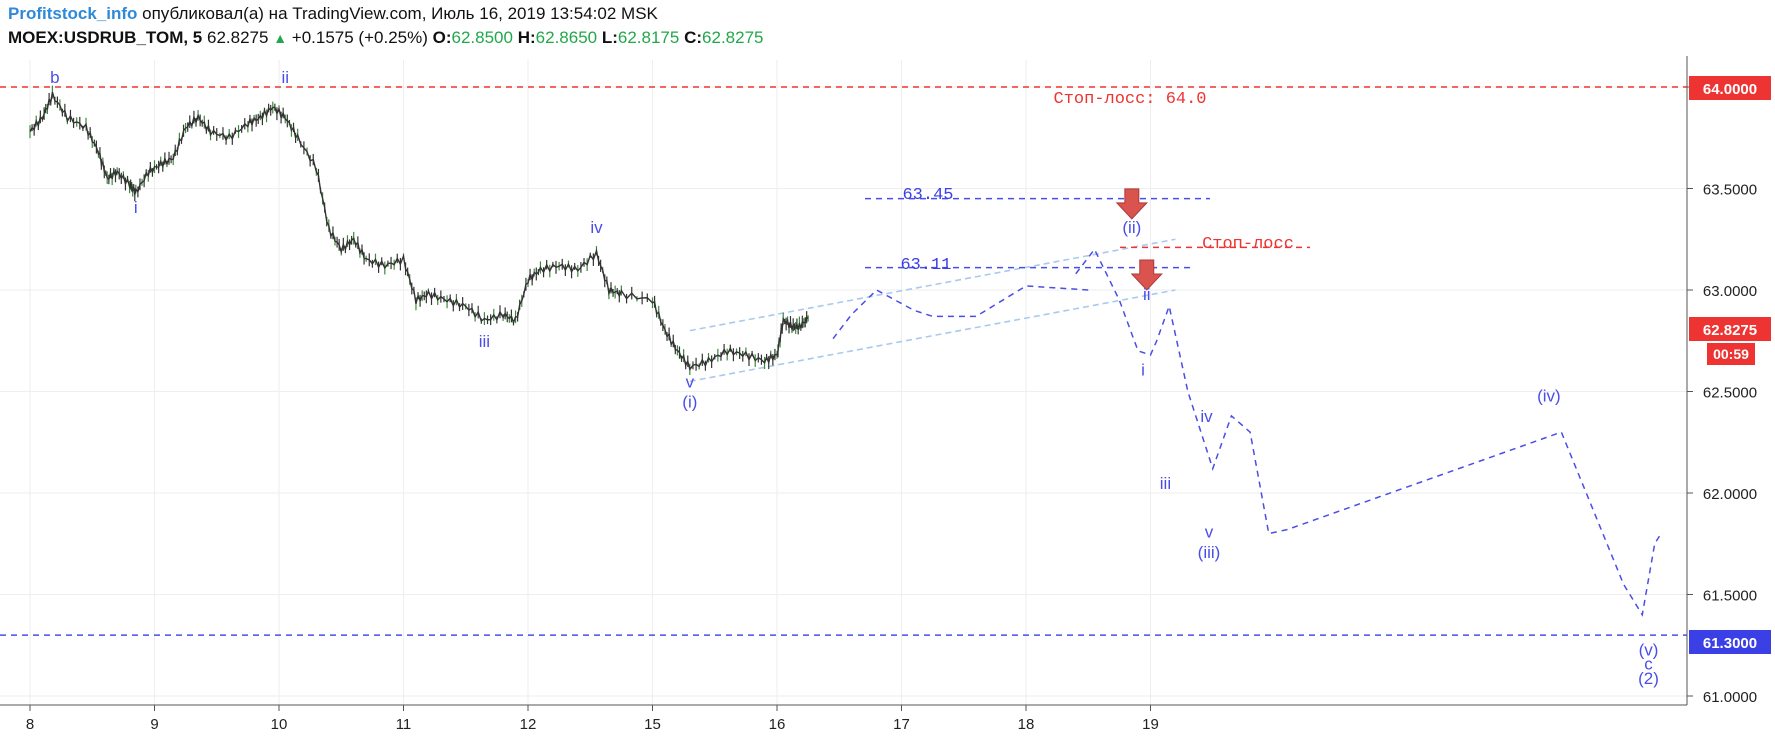 The width and height of the screenshot is (1775, 739). Describe the element at coordinates (777, 724) in the screenshot. I see `x-tick-label: 16` at that location.